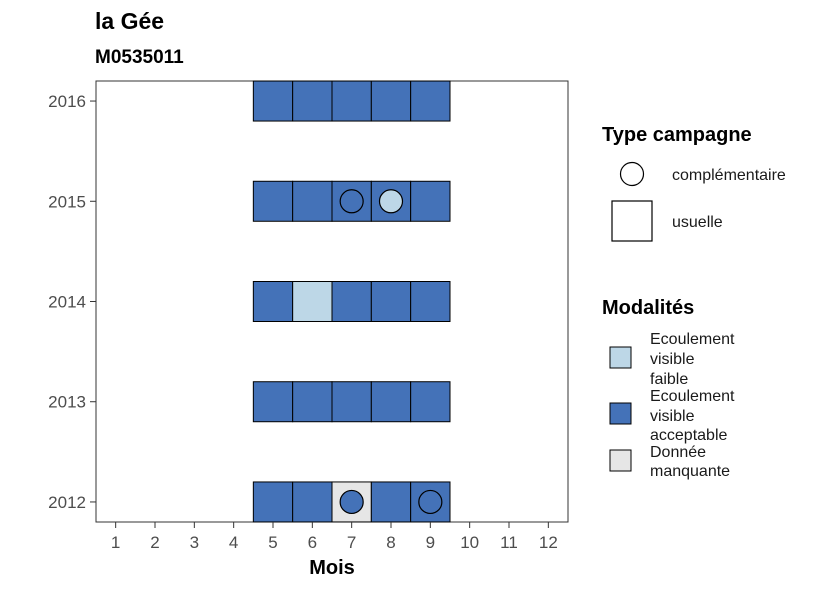 This screenshot has height=590, width=826. What do you see at coordinates (620, 357) in the screenshot?
I see `legend-key-faible` at bounding box center [620, 357].